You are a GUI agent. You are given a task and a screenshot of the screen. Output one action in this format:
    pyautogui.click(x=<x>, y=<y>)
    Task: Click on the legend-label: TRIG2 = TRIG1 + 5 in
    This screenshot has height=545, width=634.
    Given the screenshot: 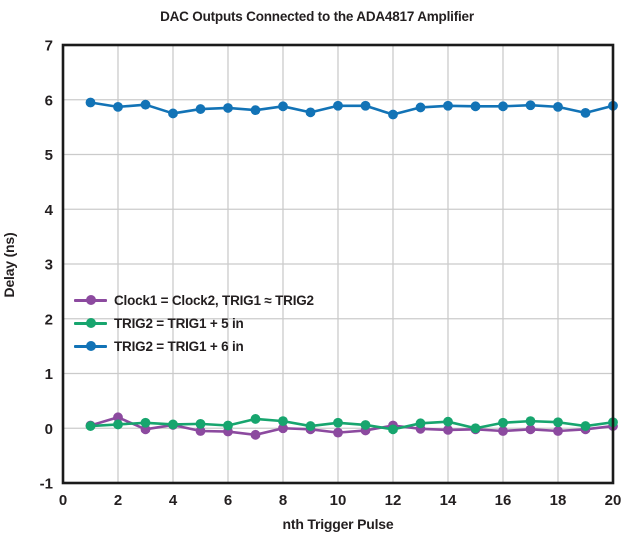 What is the action you would take?
    pyautogui.click(x=179, y=323)
    